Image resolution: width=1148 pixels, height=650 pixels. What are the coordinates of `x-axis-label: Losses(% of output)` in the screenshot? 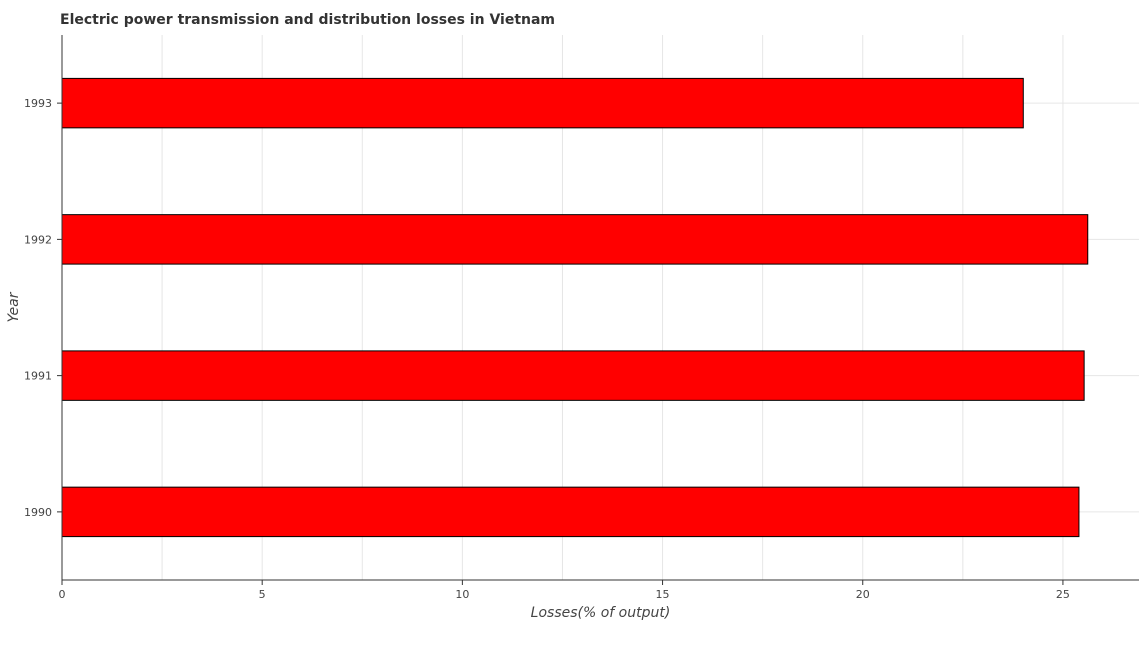 It's located at (601, 613).